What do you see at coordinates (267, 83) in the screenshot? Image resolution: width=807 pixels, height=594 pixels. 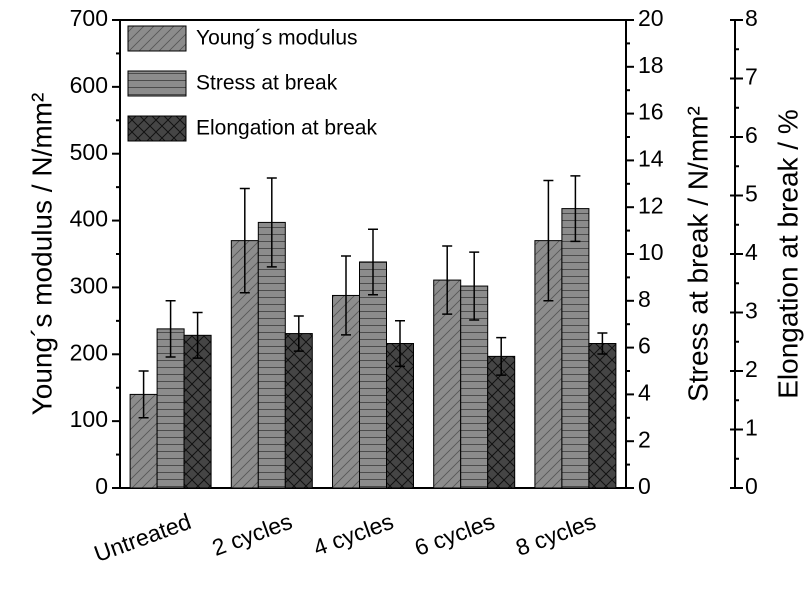 I see `legend-label: Stress at break` at bounding box center [267, 83].